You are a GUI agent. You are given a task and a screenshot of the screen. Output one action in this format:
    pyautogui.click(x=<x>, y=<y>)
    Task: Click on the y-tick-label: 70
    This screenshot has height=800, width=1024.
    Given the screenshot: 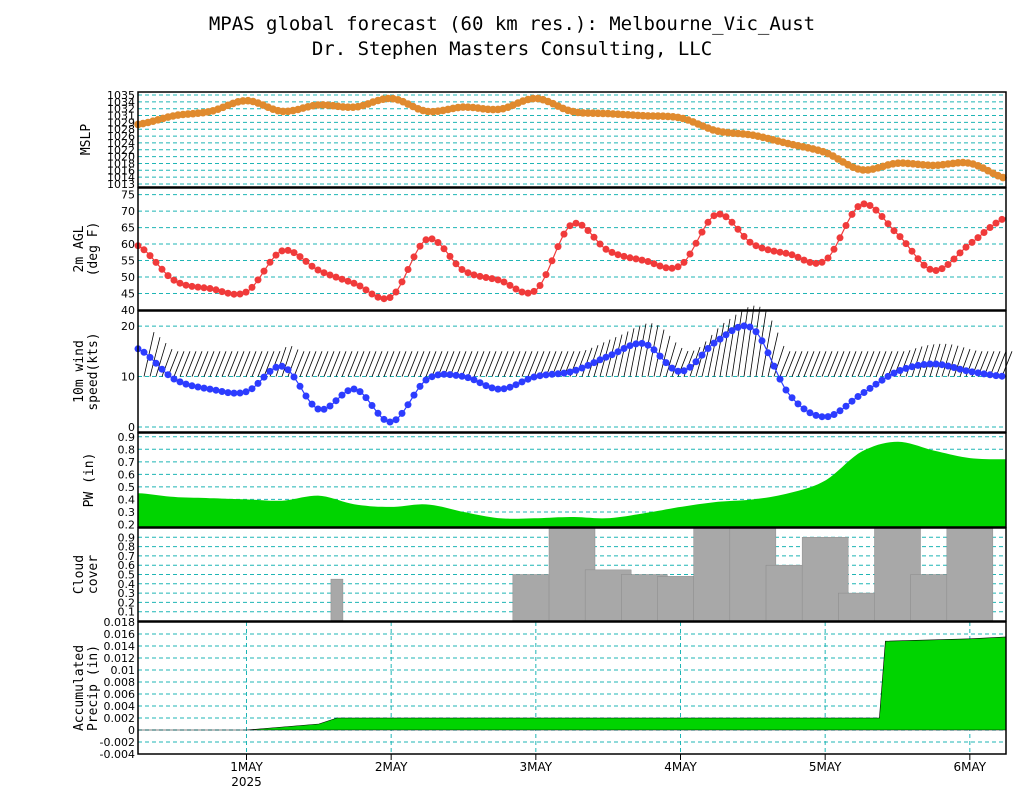 What is the action you would take?
    pyautogui.click(x=128, y=211)
    